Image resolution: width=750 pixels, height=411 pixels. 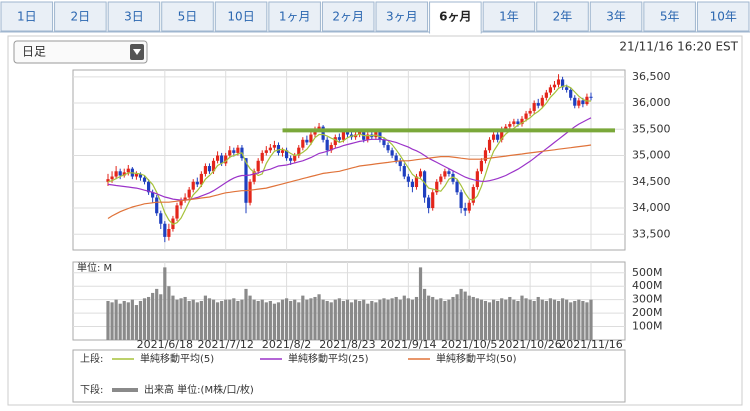 What do you see at coordinates (476, 358) in the screenshot?
I see `legend-label: 単純移動平均(50)` at bounding box center [476, 358].